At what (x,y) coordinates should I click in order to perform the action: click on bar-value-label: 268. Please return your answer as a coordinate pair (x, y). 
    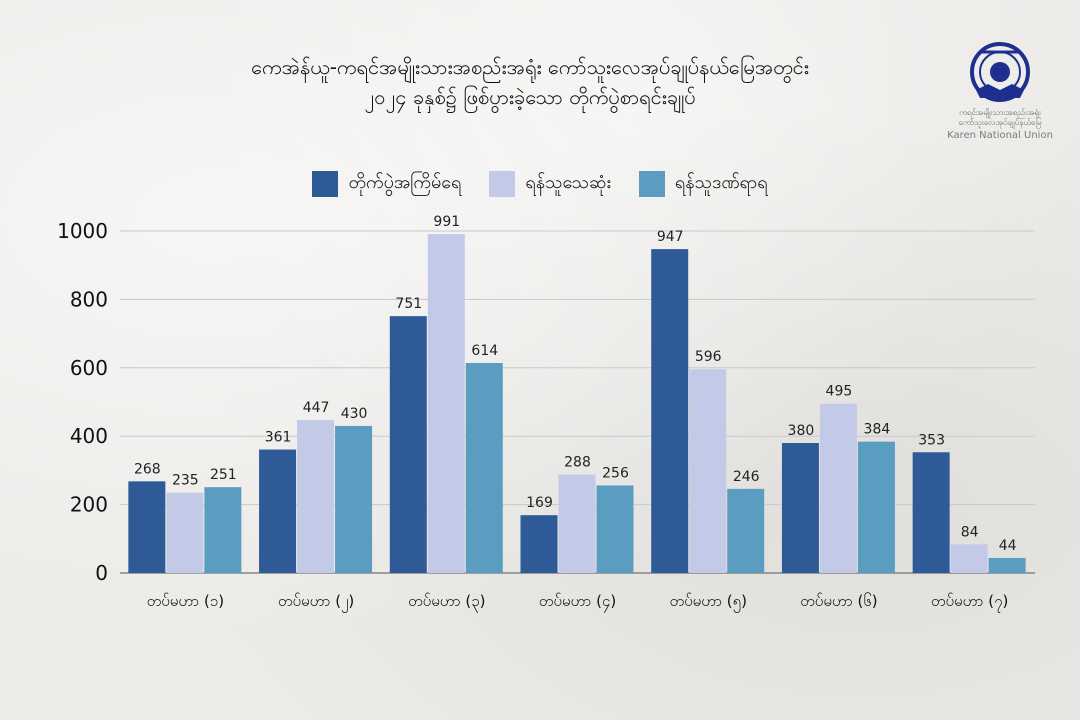
    Looking at the image, I should click on (147, 469).